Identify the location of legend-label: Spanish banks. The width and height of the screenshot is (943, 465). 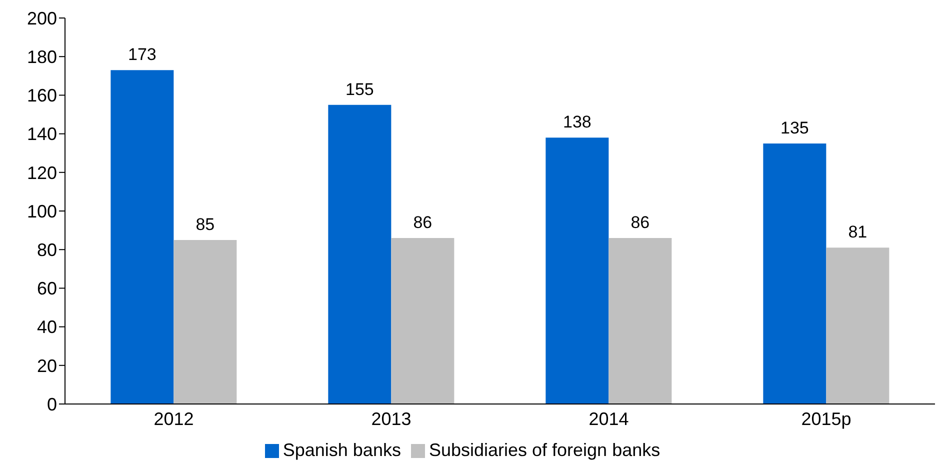
(341, 450).